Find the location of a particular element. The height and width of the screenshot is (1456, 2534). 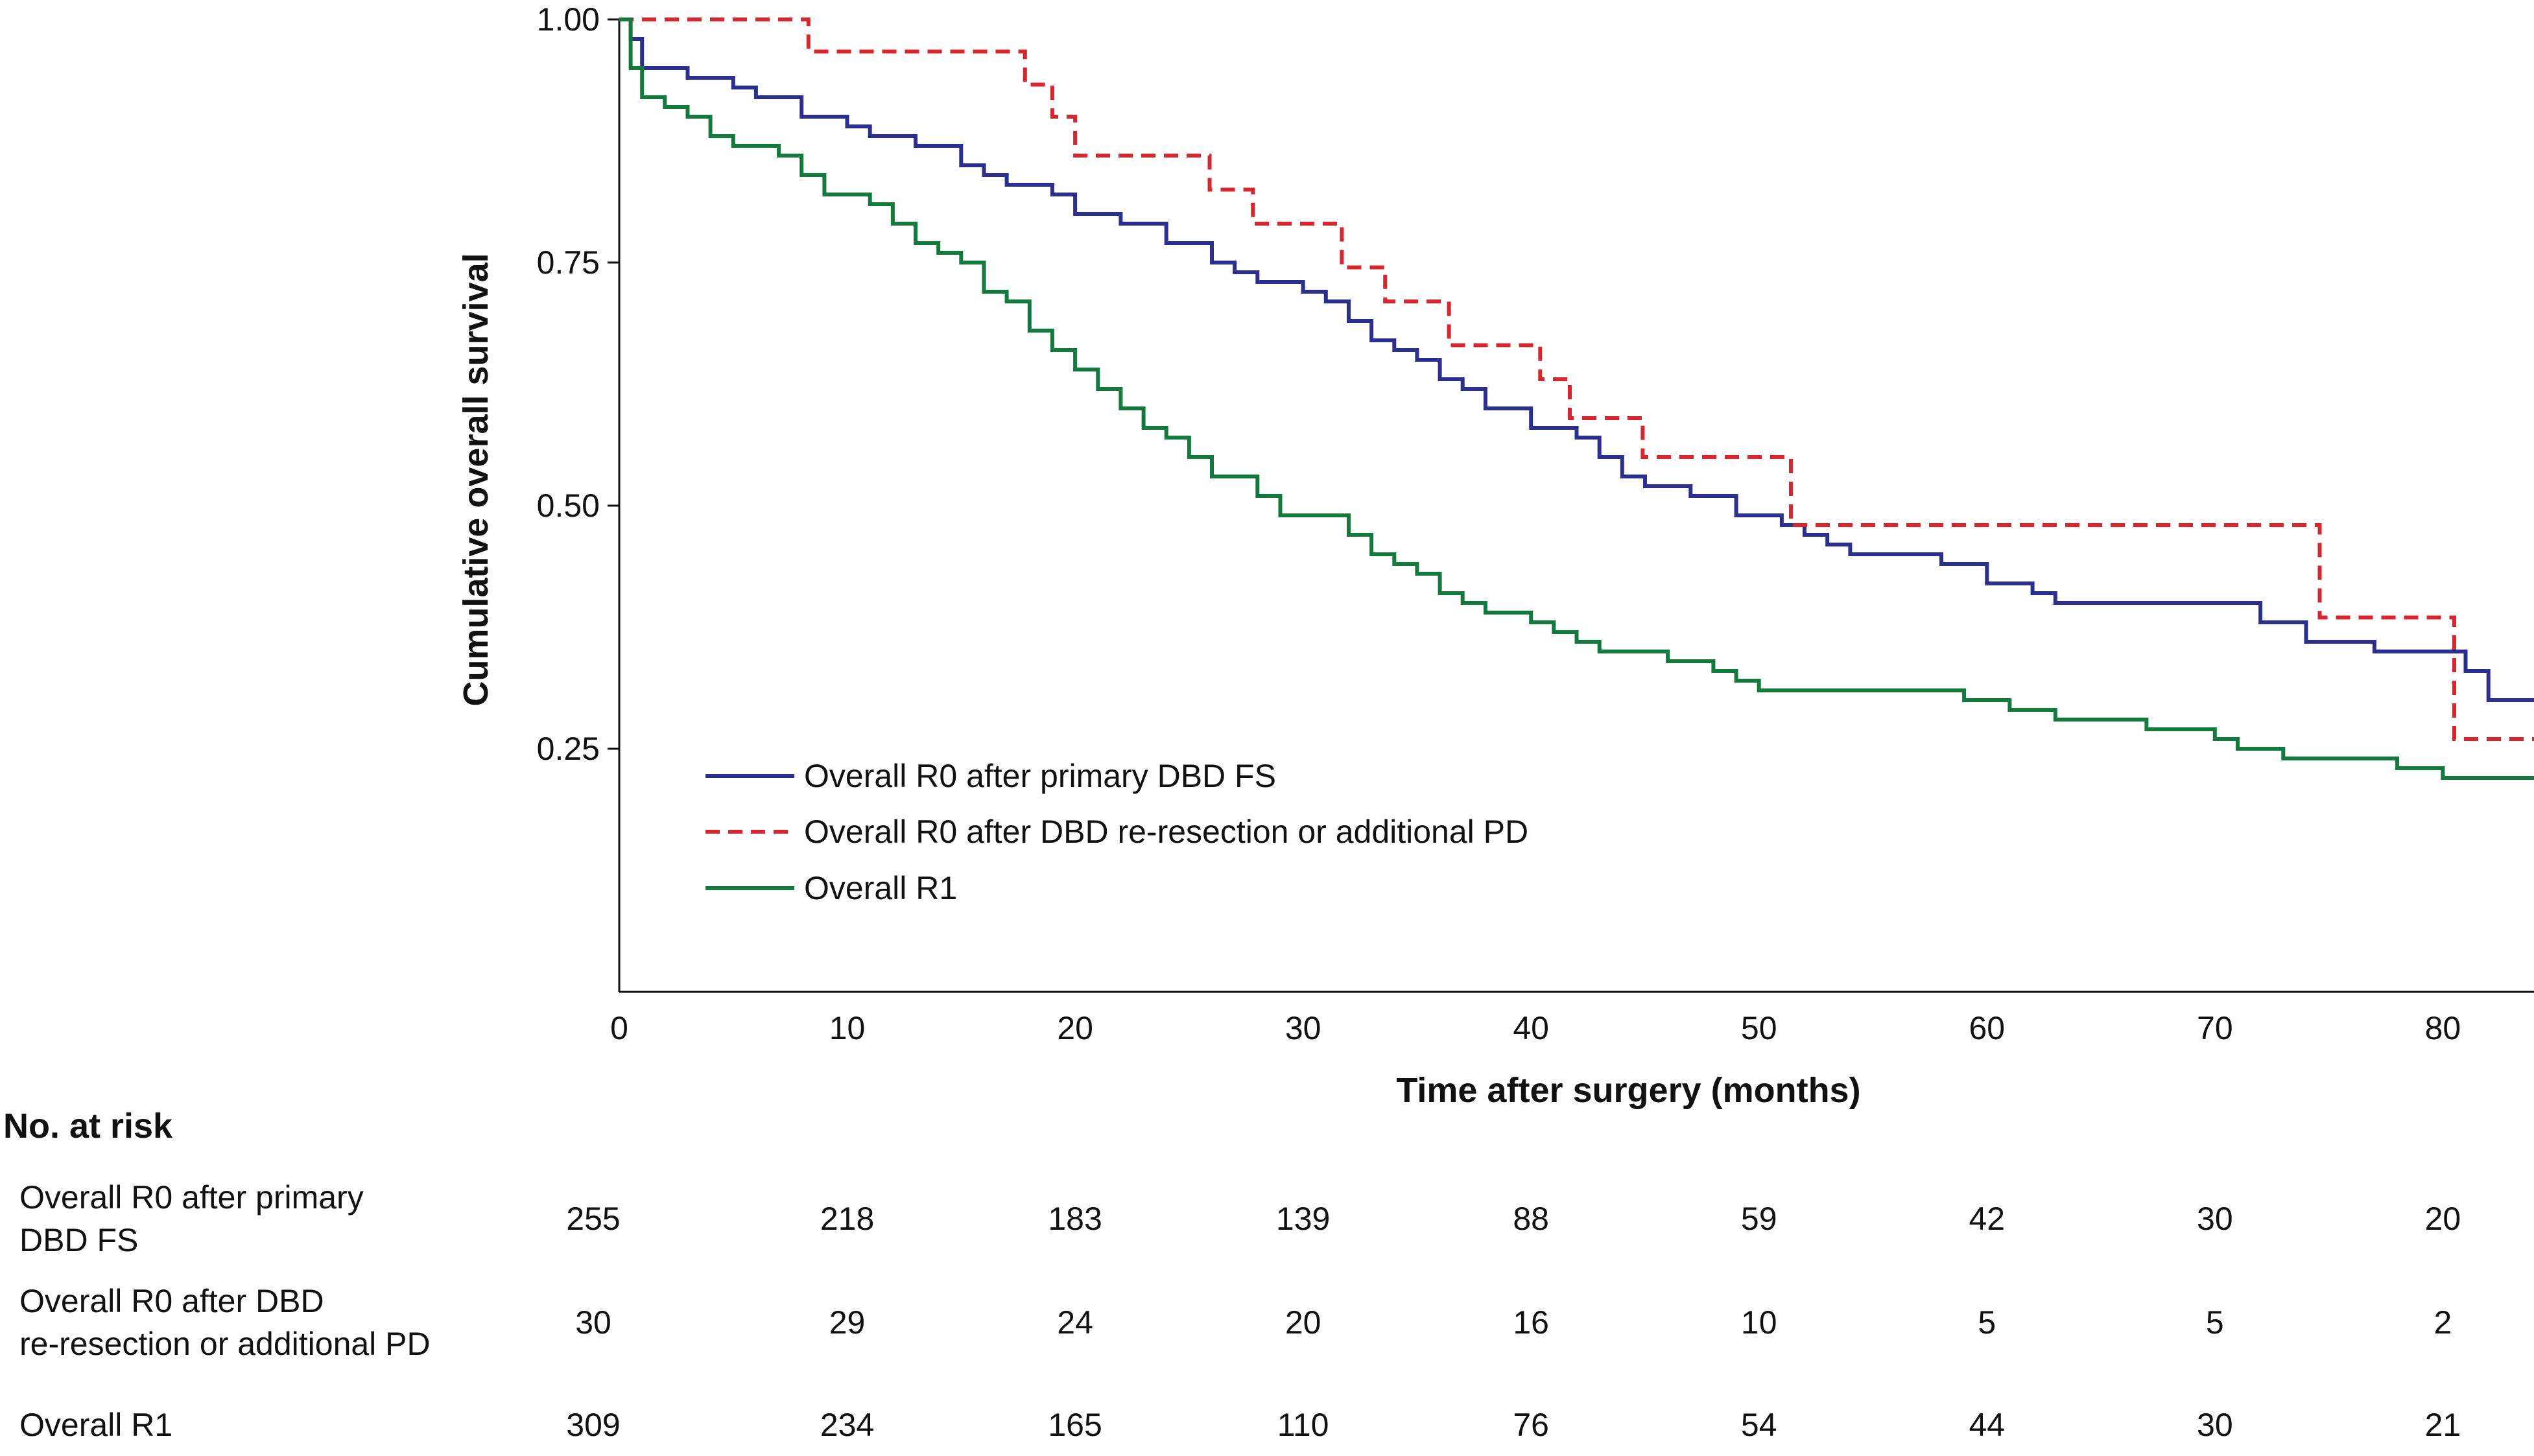

risk-value: 29 is located at coordinates (848, 1323).